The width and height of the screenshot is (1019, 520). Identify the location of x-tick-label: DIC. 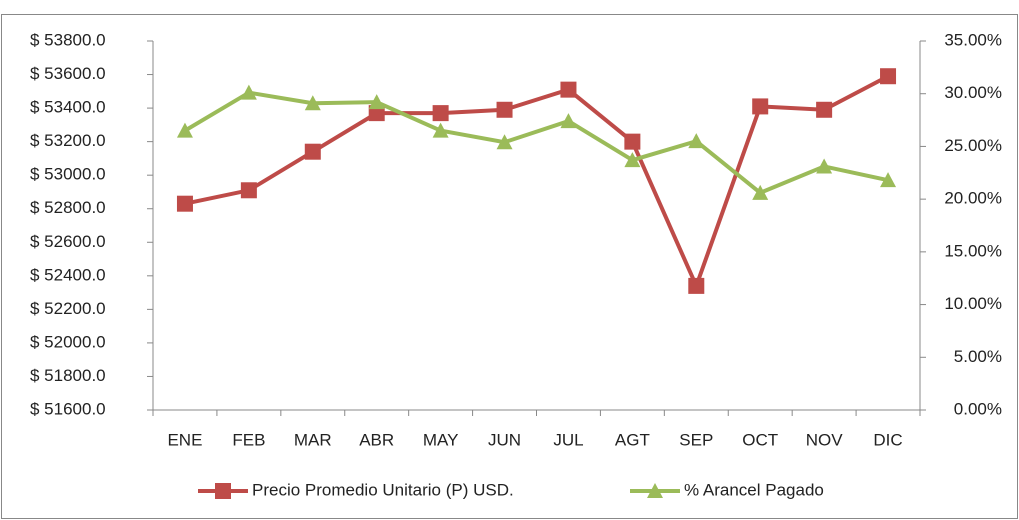
(887, 439).